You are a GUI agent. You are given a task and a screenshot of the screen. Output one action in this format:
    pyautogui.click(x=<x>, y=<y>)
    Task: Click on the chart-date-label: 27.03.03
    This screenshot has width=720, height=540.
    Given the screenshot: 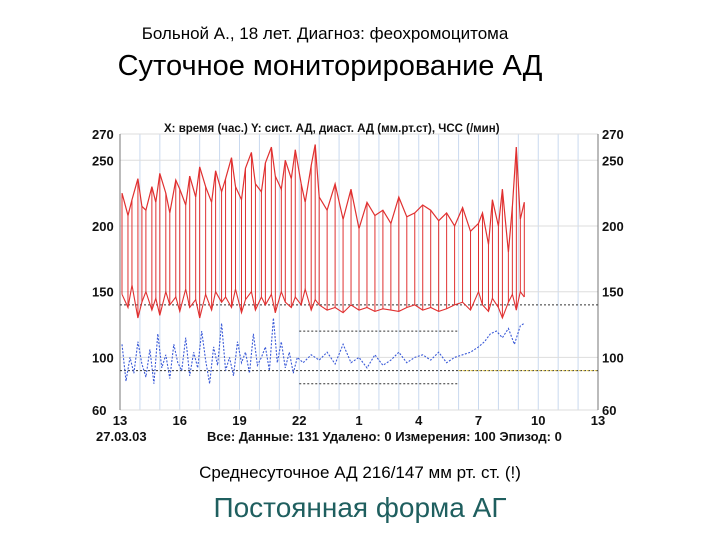 What is the action you would take?
    pyautogui.click(x=121, y=436)
    